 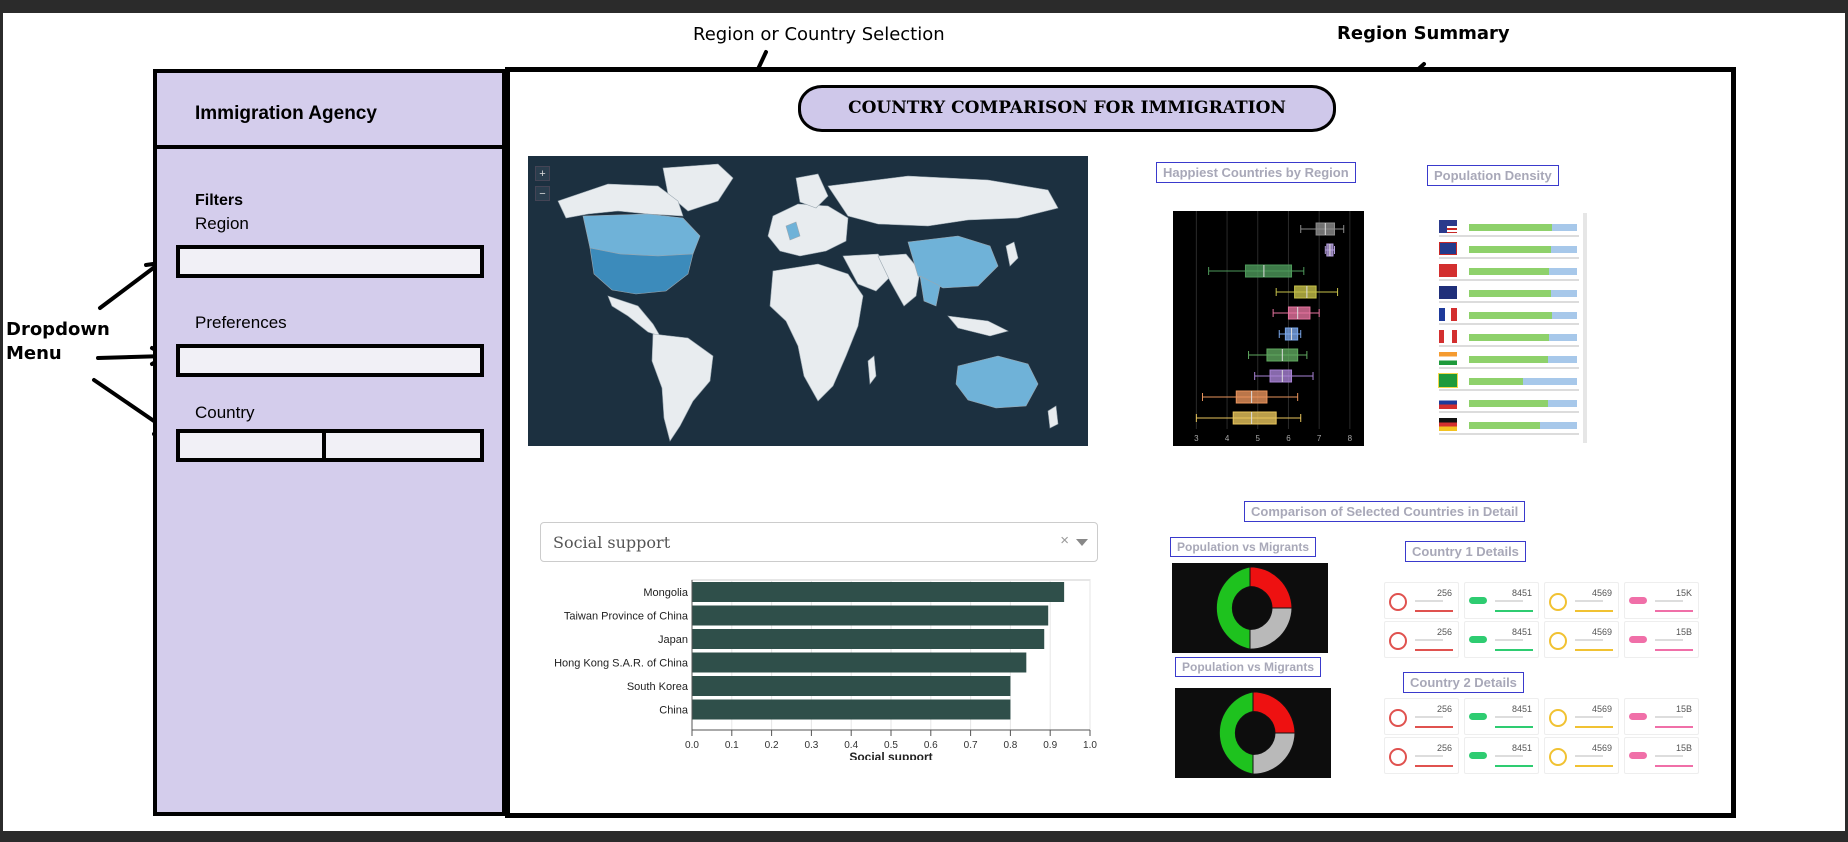 What do you see at coordinates (732, 745) in the screenshot?
I see `x-tick-label: 0.1` at bounding box center [732, 745].